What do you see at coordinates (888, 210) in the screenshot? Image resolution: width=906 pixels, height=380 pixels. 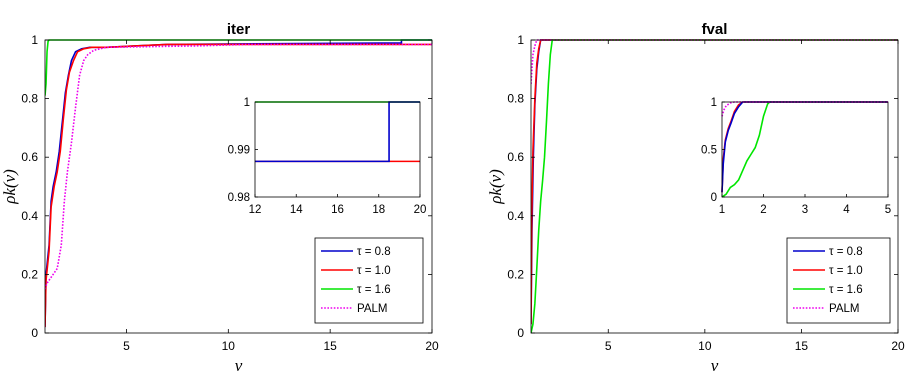 I see `inset-x-tick-label: 5` at bounding box center [888, 210].